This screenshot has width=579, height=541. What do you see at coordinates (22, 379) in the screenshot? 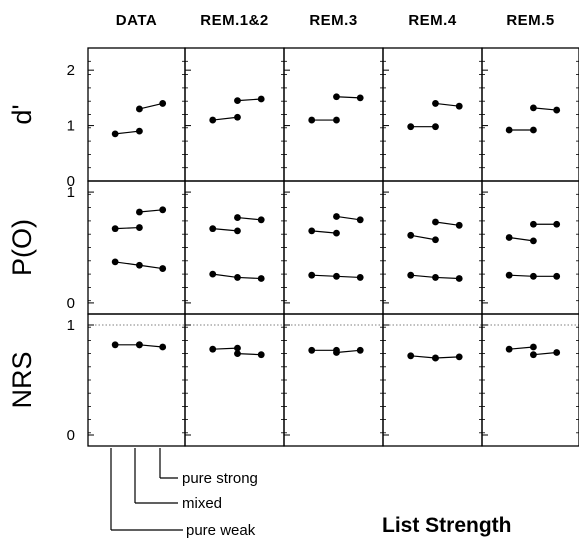
I see `row-label-2: NRS` at bounding box center [22, 379].